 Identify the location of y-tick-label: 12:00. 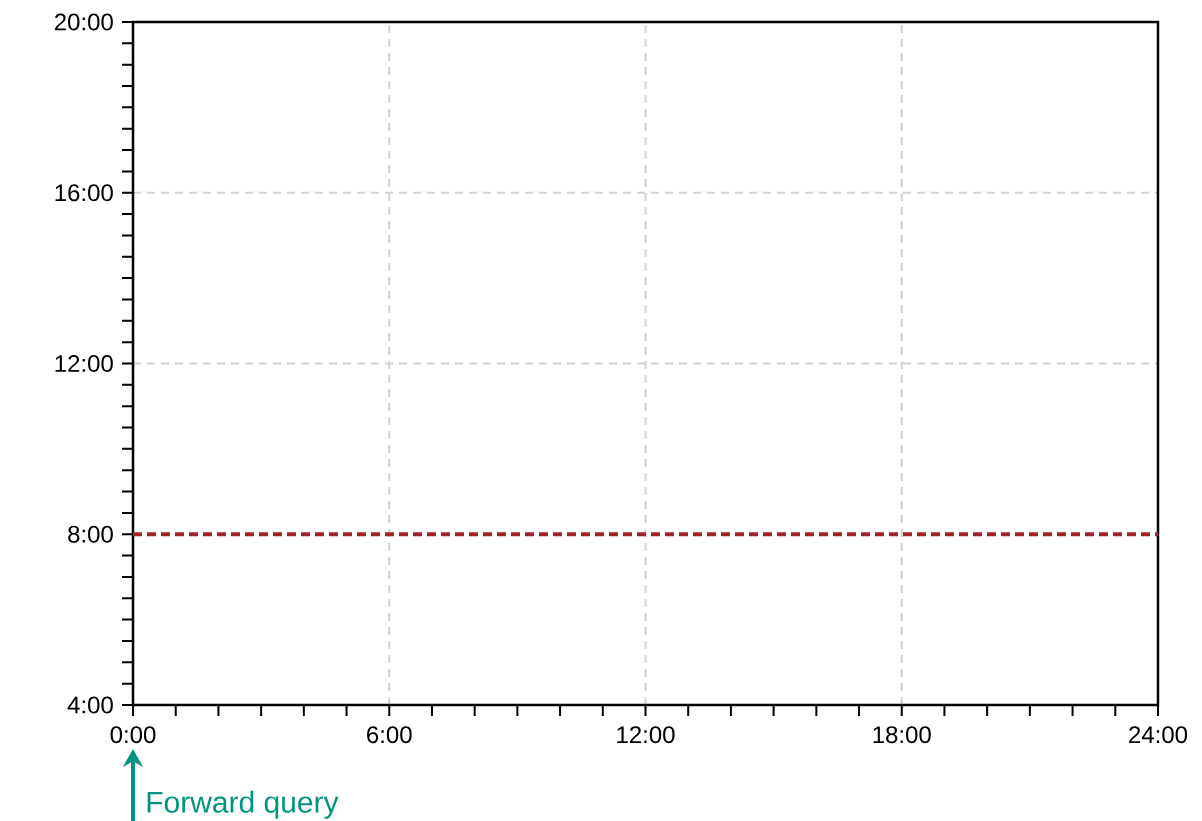
(84, 363).